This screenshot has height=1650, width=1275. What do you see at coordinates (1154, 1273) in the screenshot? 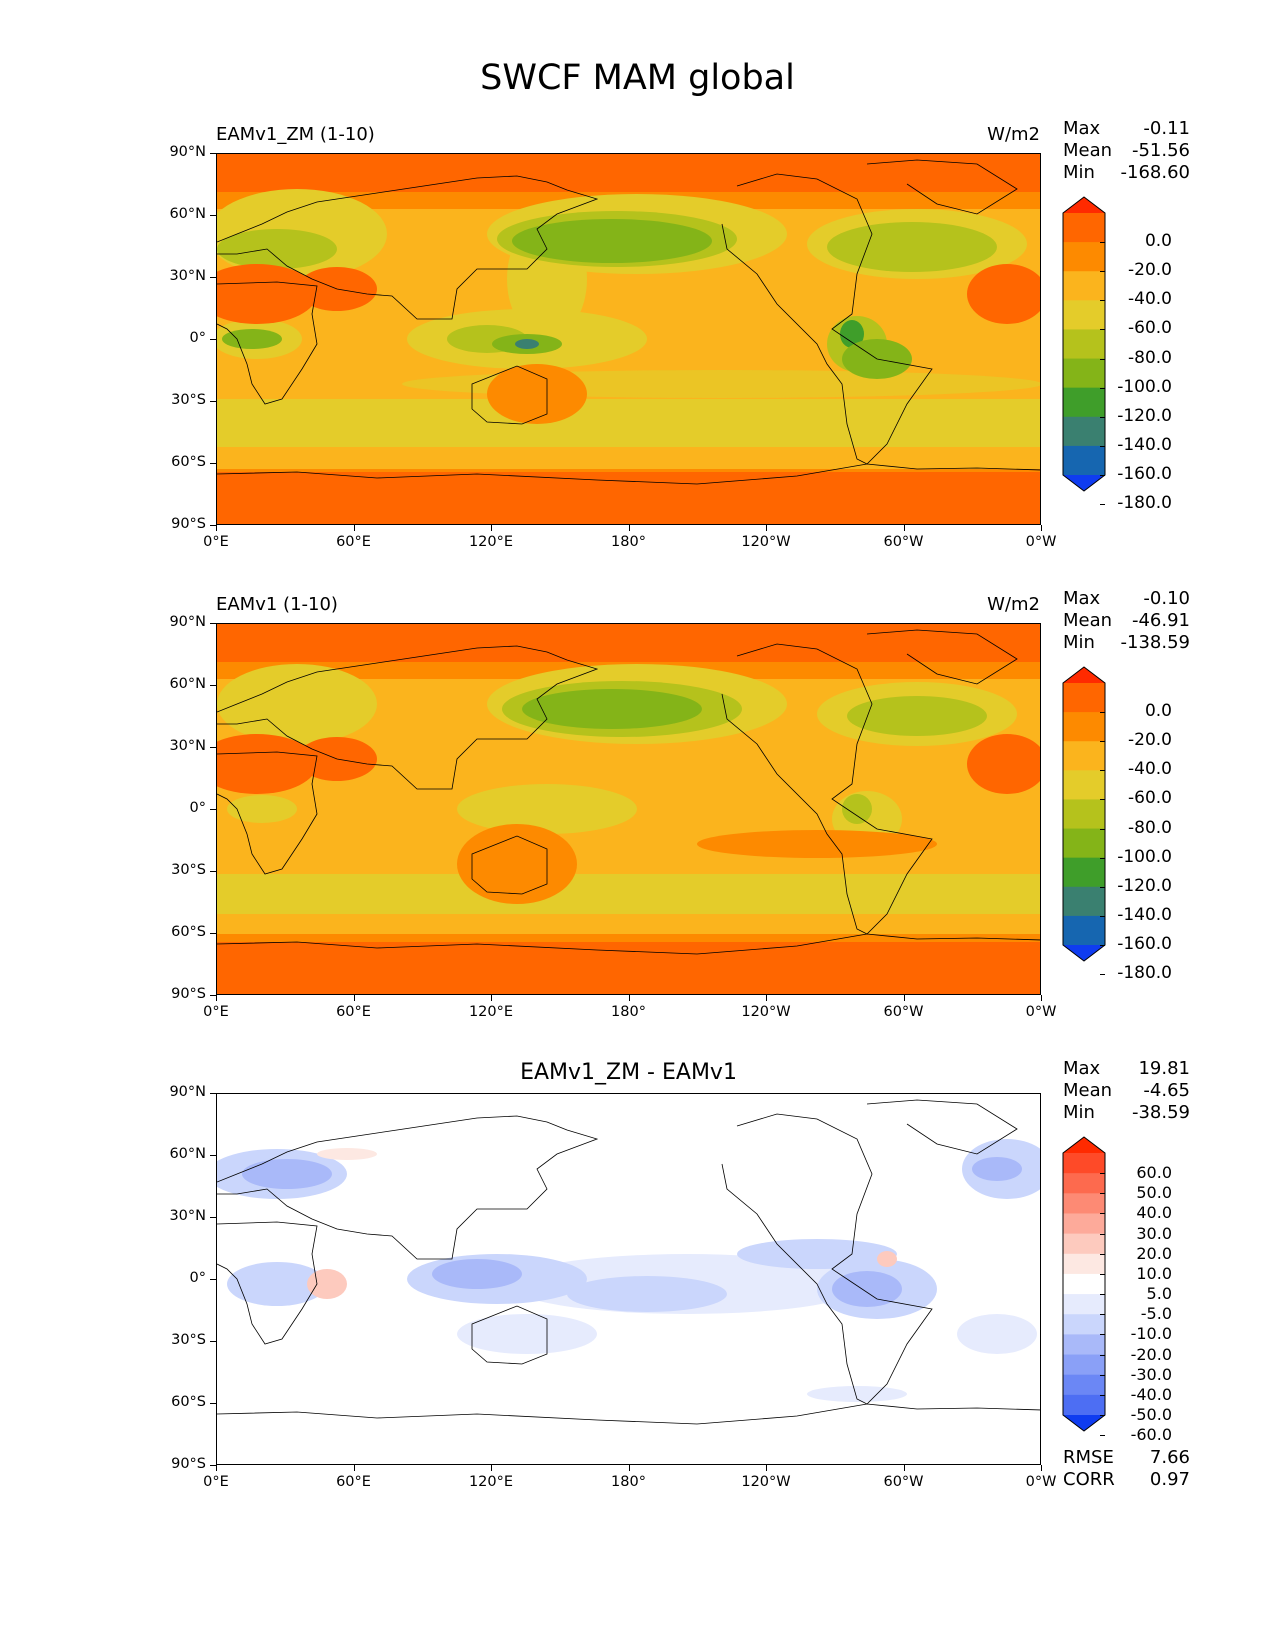
I see `colorbar-label: 10.0` at bounding box center [1154, 1273].